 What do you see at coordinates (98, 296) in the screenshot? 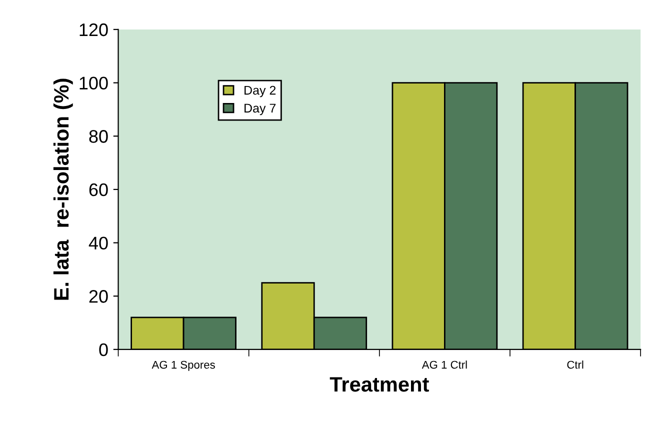
I see `y-tick-label: 20` at bounding box center [98, 296].